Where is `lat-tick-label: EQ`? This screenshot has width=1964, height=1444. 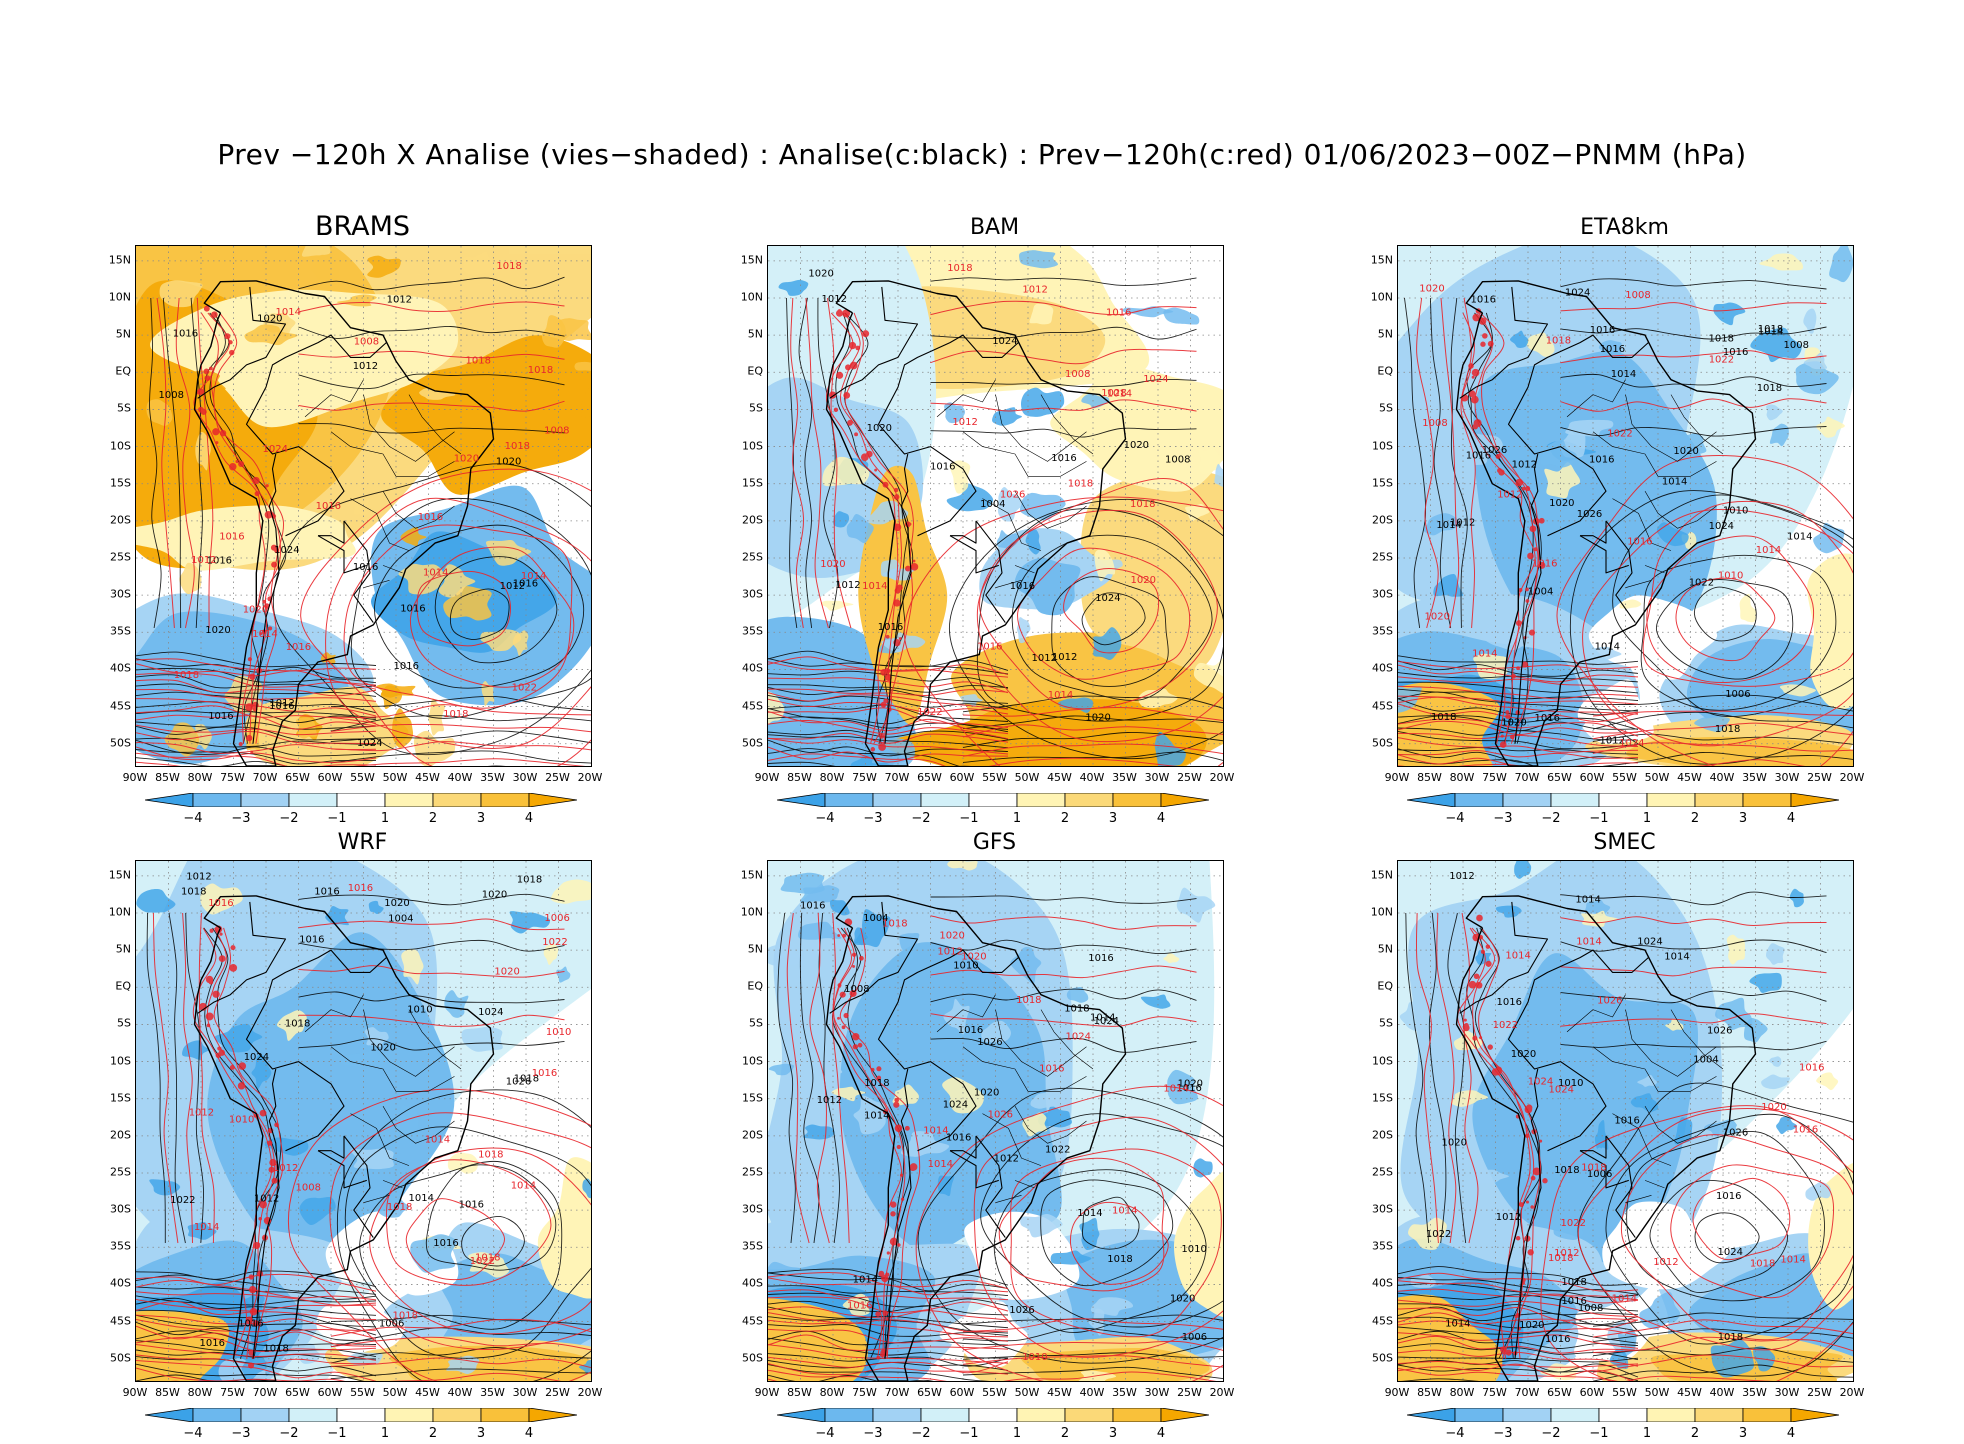
lat-tick-label: EQ is located at coordinates (755, 371).